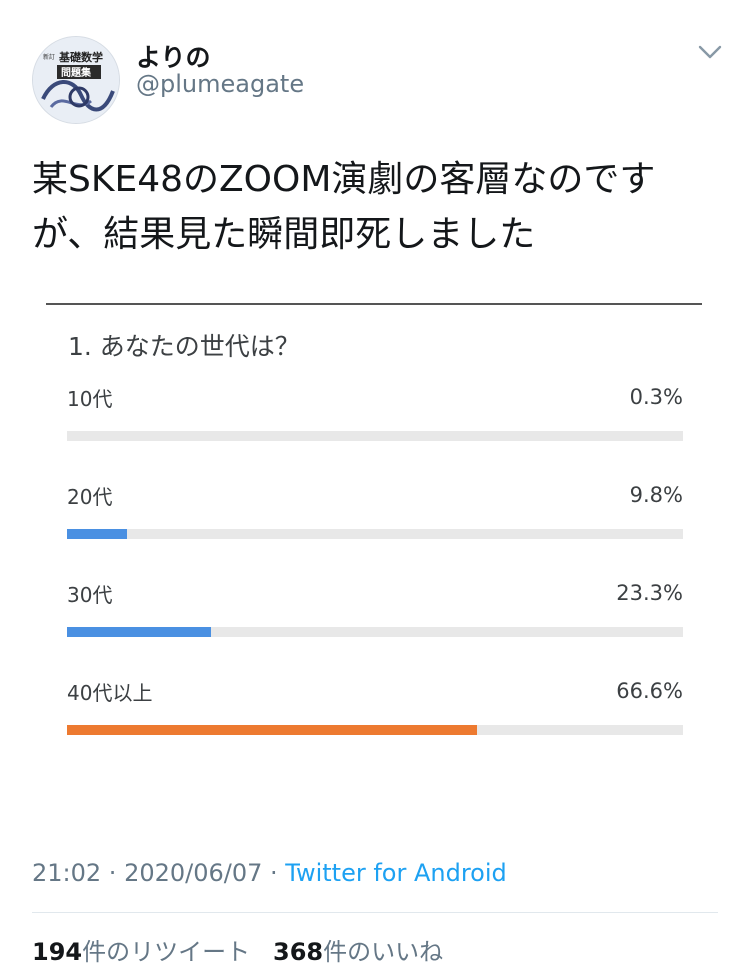 The image size is (750, 979). I want to click on stats-divider, so click(375, 912).